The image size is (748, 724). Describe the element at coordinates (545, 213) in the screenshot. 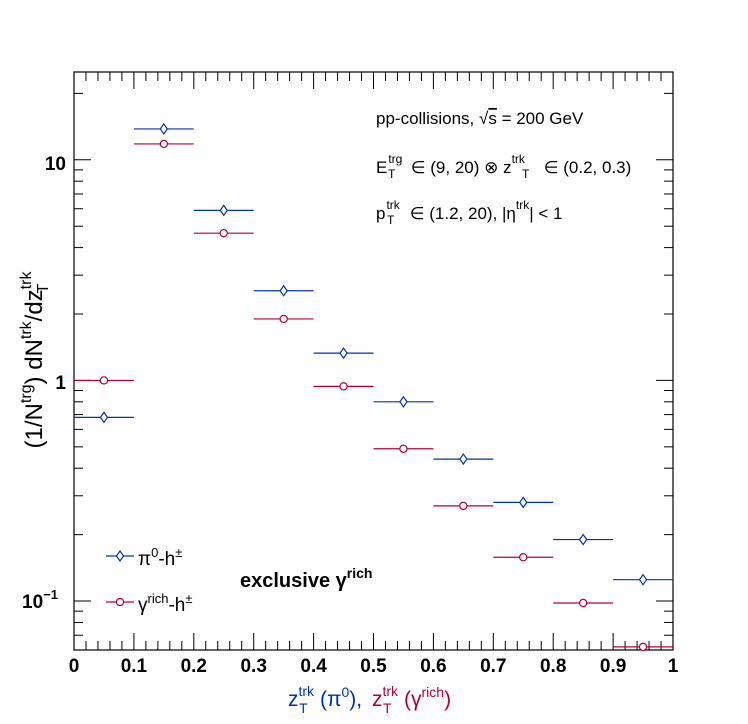

I see `annotation-track-end: | < 1` at that location.